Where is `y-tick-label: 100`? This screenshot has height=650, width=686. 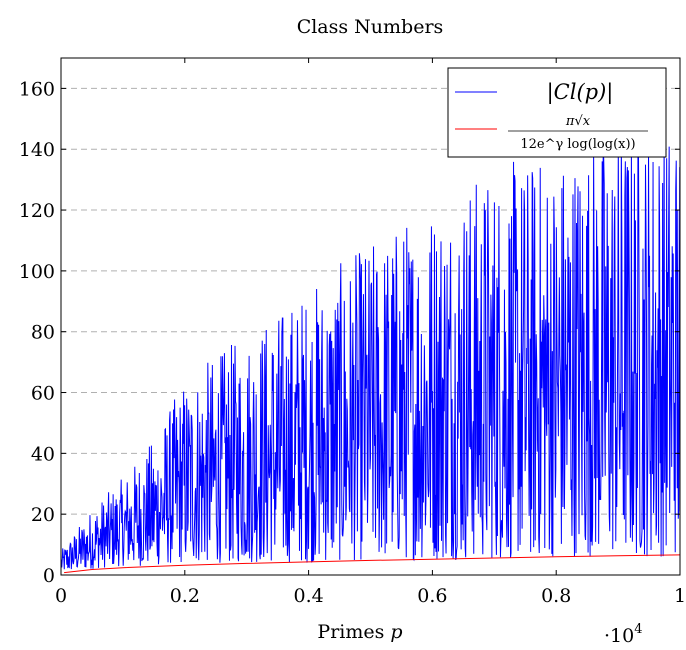
y-tick-label: 100 is located at coordinates (37, 272).